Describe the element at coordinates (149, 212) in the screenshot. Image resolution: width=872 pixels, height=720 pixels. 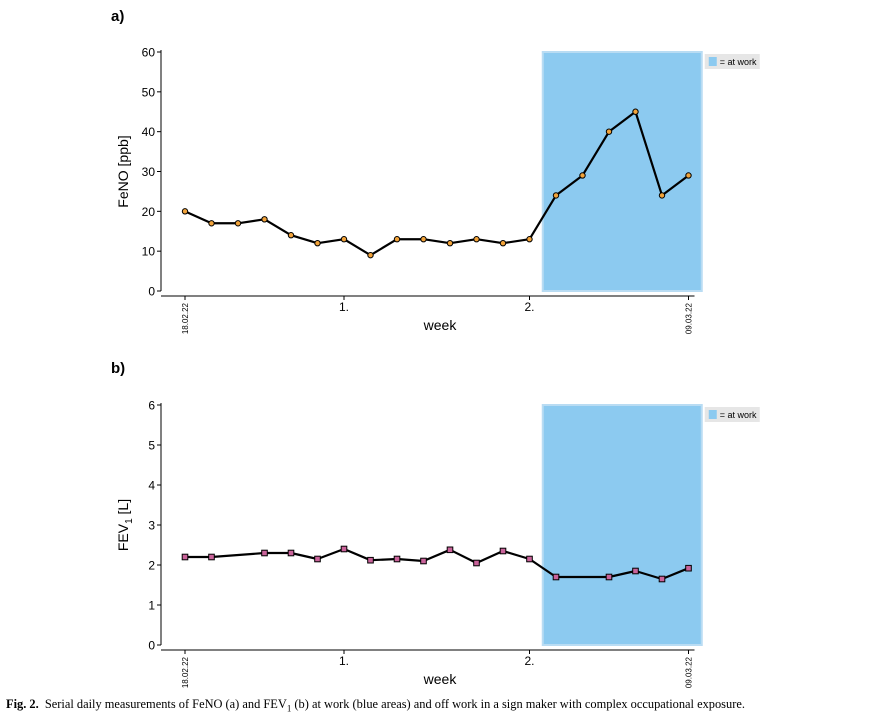
I see `y-tick-label: 20` at that location.